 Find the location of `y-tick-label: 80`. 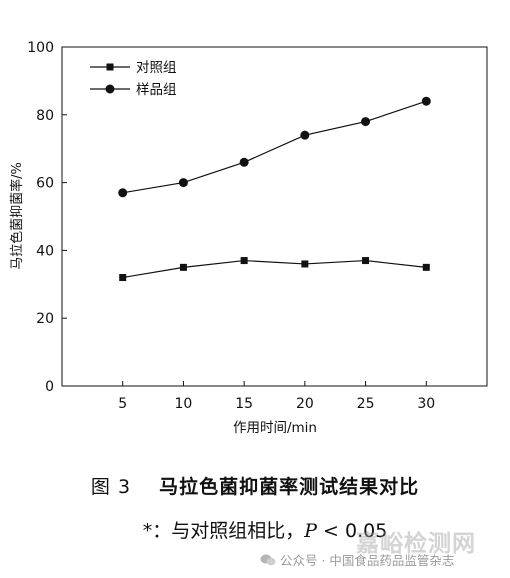

y-tick-label: 80 is located at coordinates (45, 116).